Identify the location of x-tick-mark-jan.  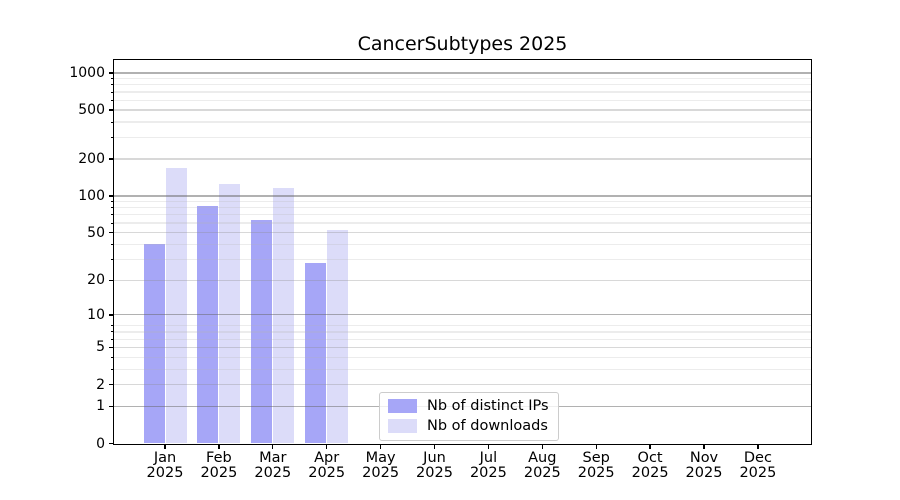
(165, 446).